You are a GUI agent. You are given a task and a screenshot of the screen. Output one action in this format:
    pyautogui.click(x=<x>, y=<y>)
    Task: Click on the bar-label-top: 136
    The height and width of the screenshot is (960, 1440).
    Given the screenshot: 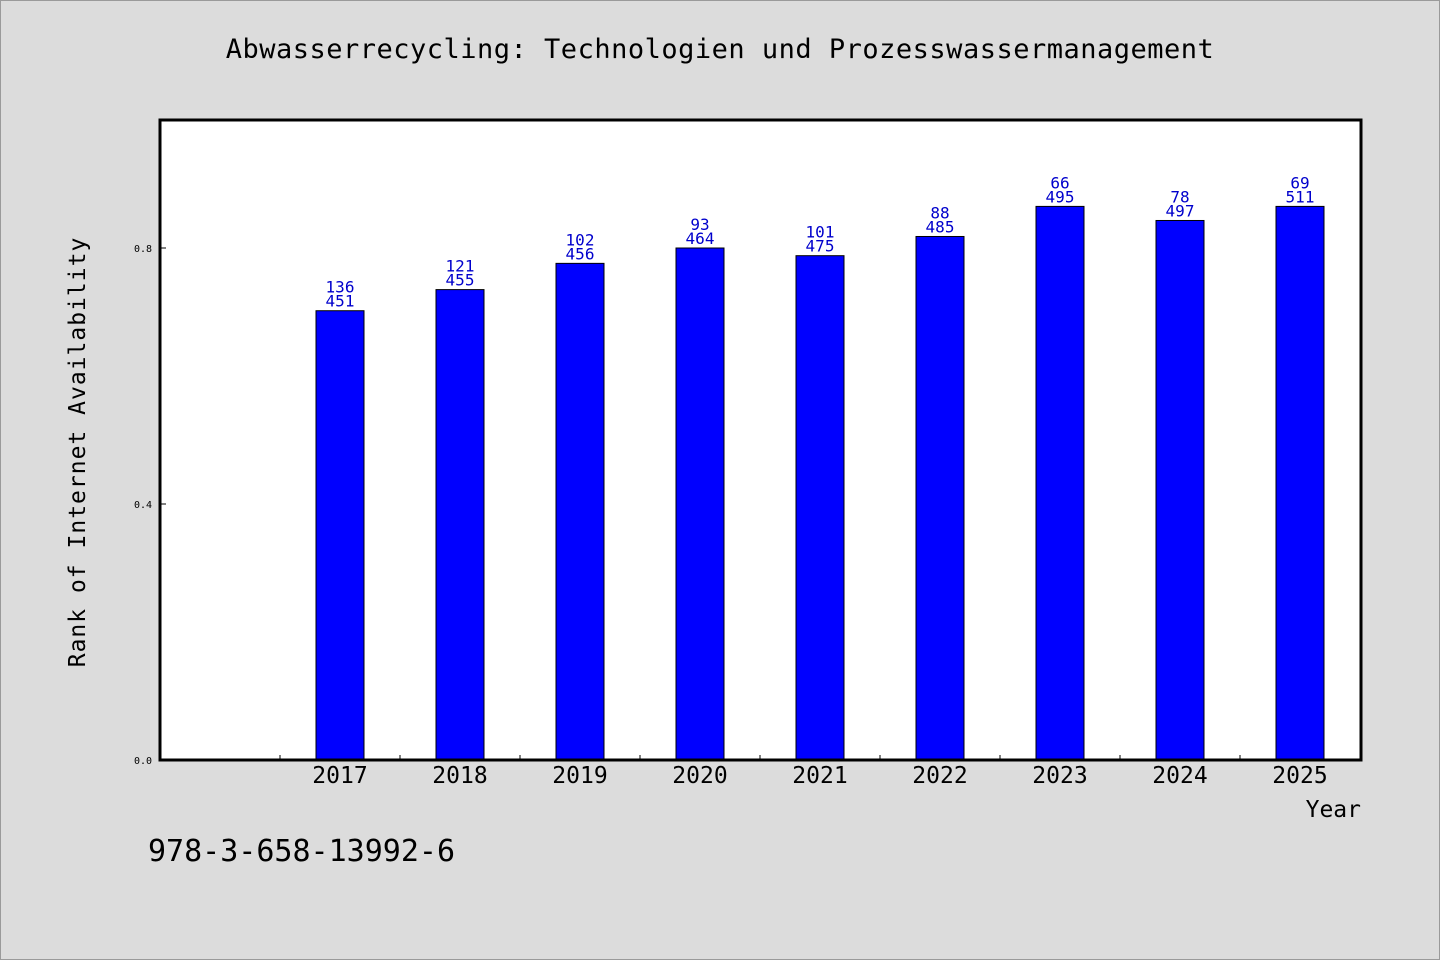 What is the action you would take?
    pyautogui.click(x=340, y=287)
    